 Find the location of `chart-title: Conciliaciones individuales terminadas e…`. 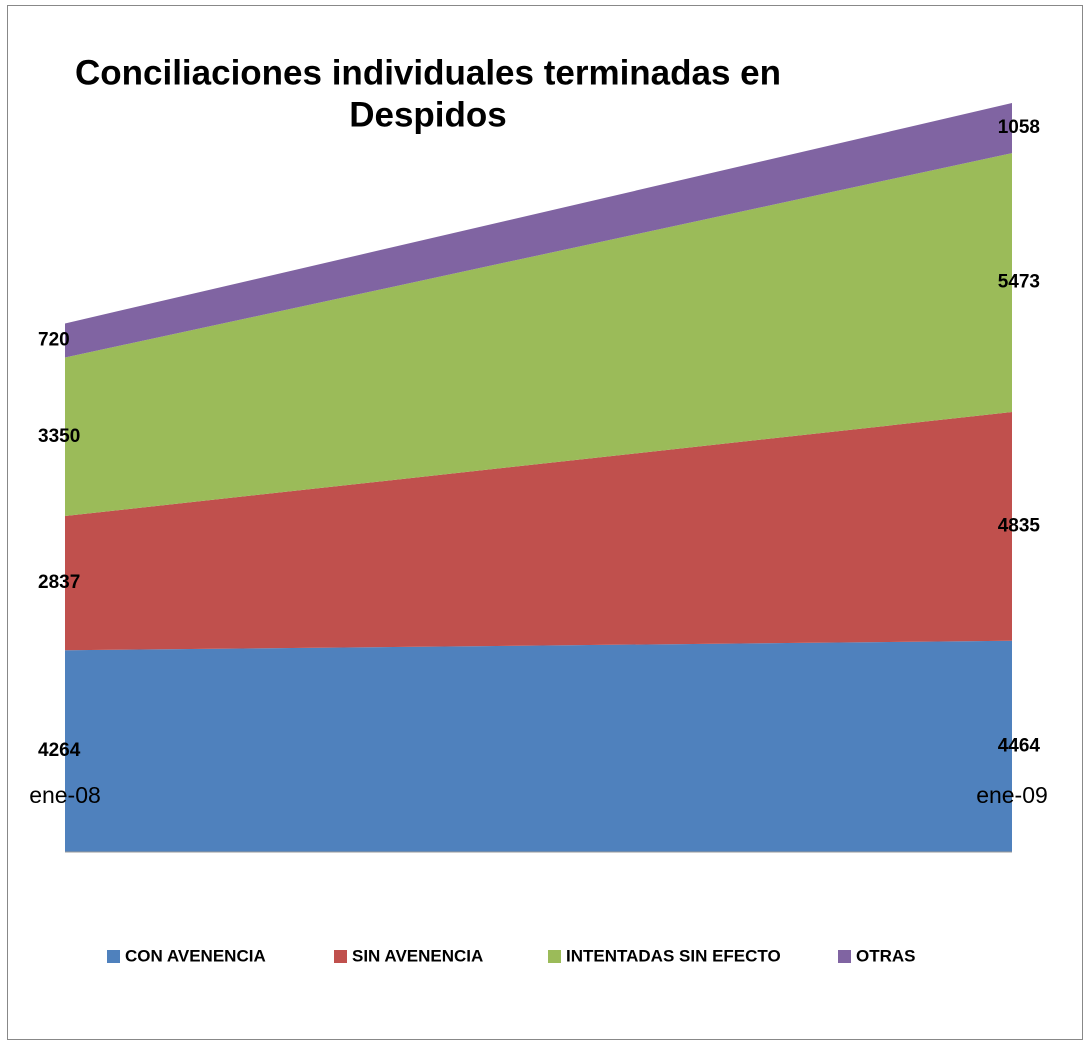

chart-title: Conciliaciones individuales terminadas e… is located at coordinates (428, 72).